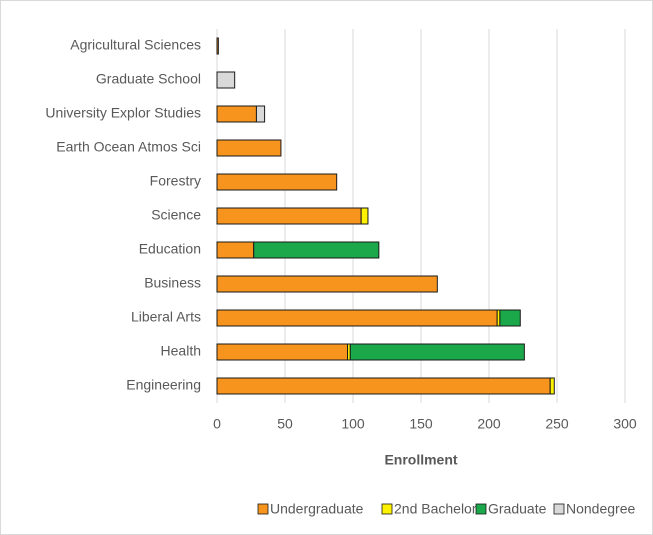 The image size is (653, 535). I want to click on y-tick-label: University Explor Studies, so click(123, 113).